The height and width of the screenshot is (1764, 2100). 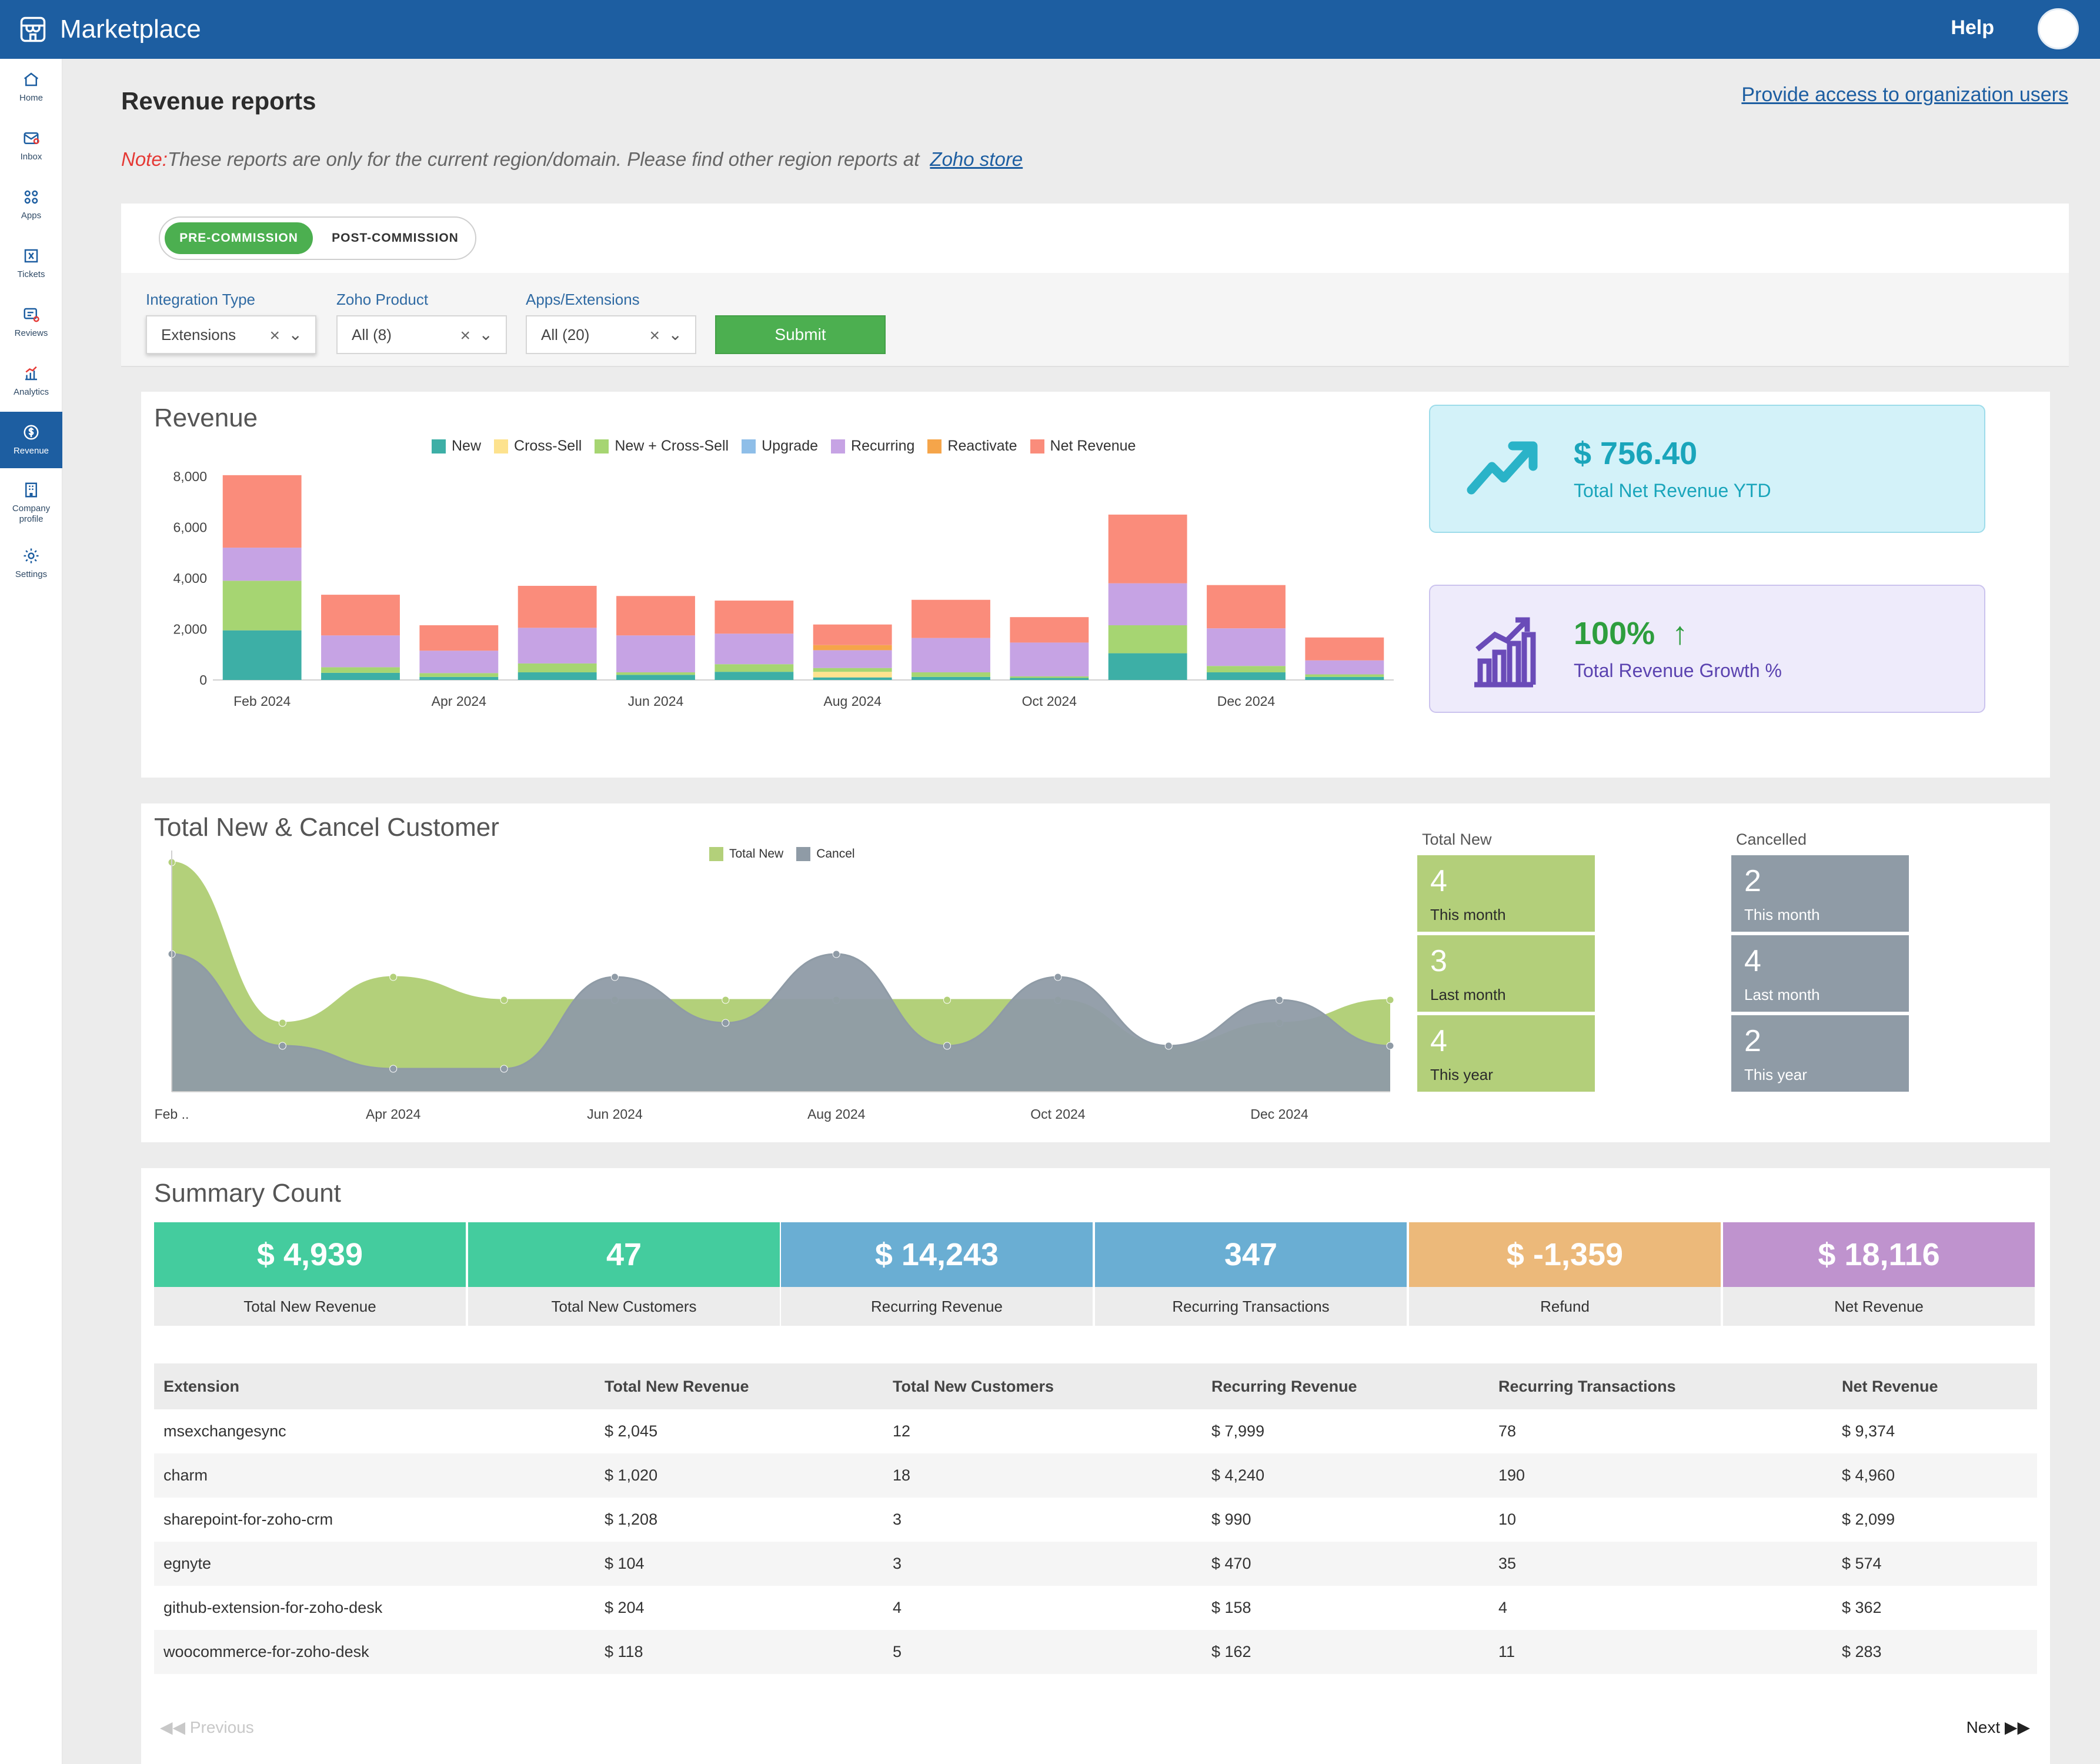 I want to click on sidebar-item-analytics: Analytics, so click(x=31, y=381).